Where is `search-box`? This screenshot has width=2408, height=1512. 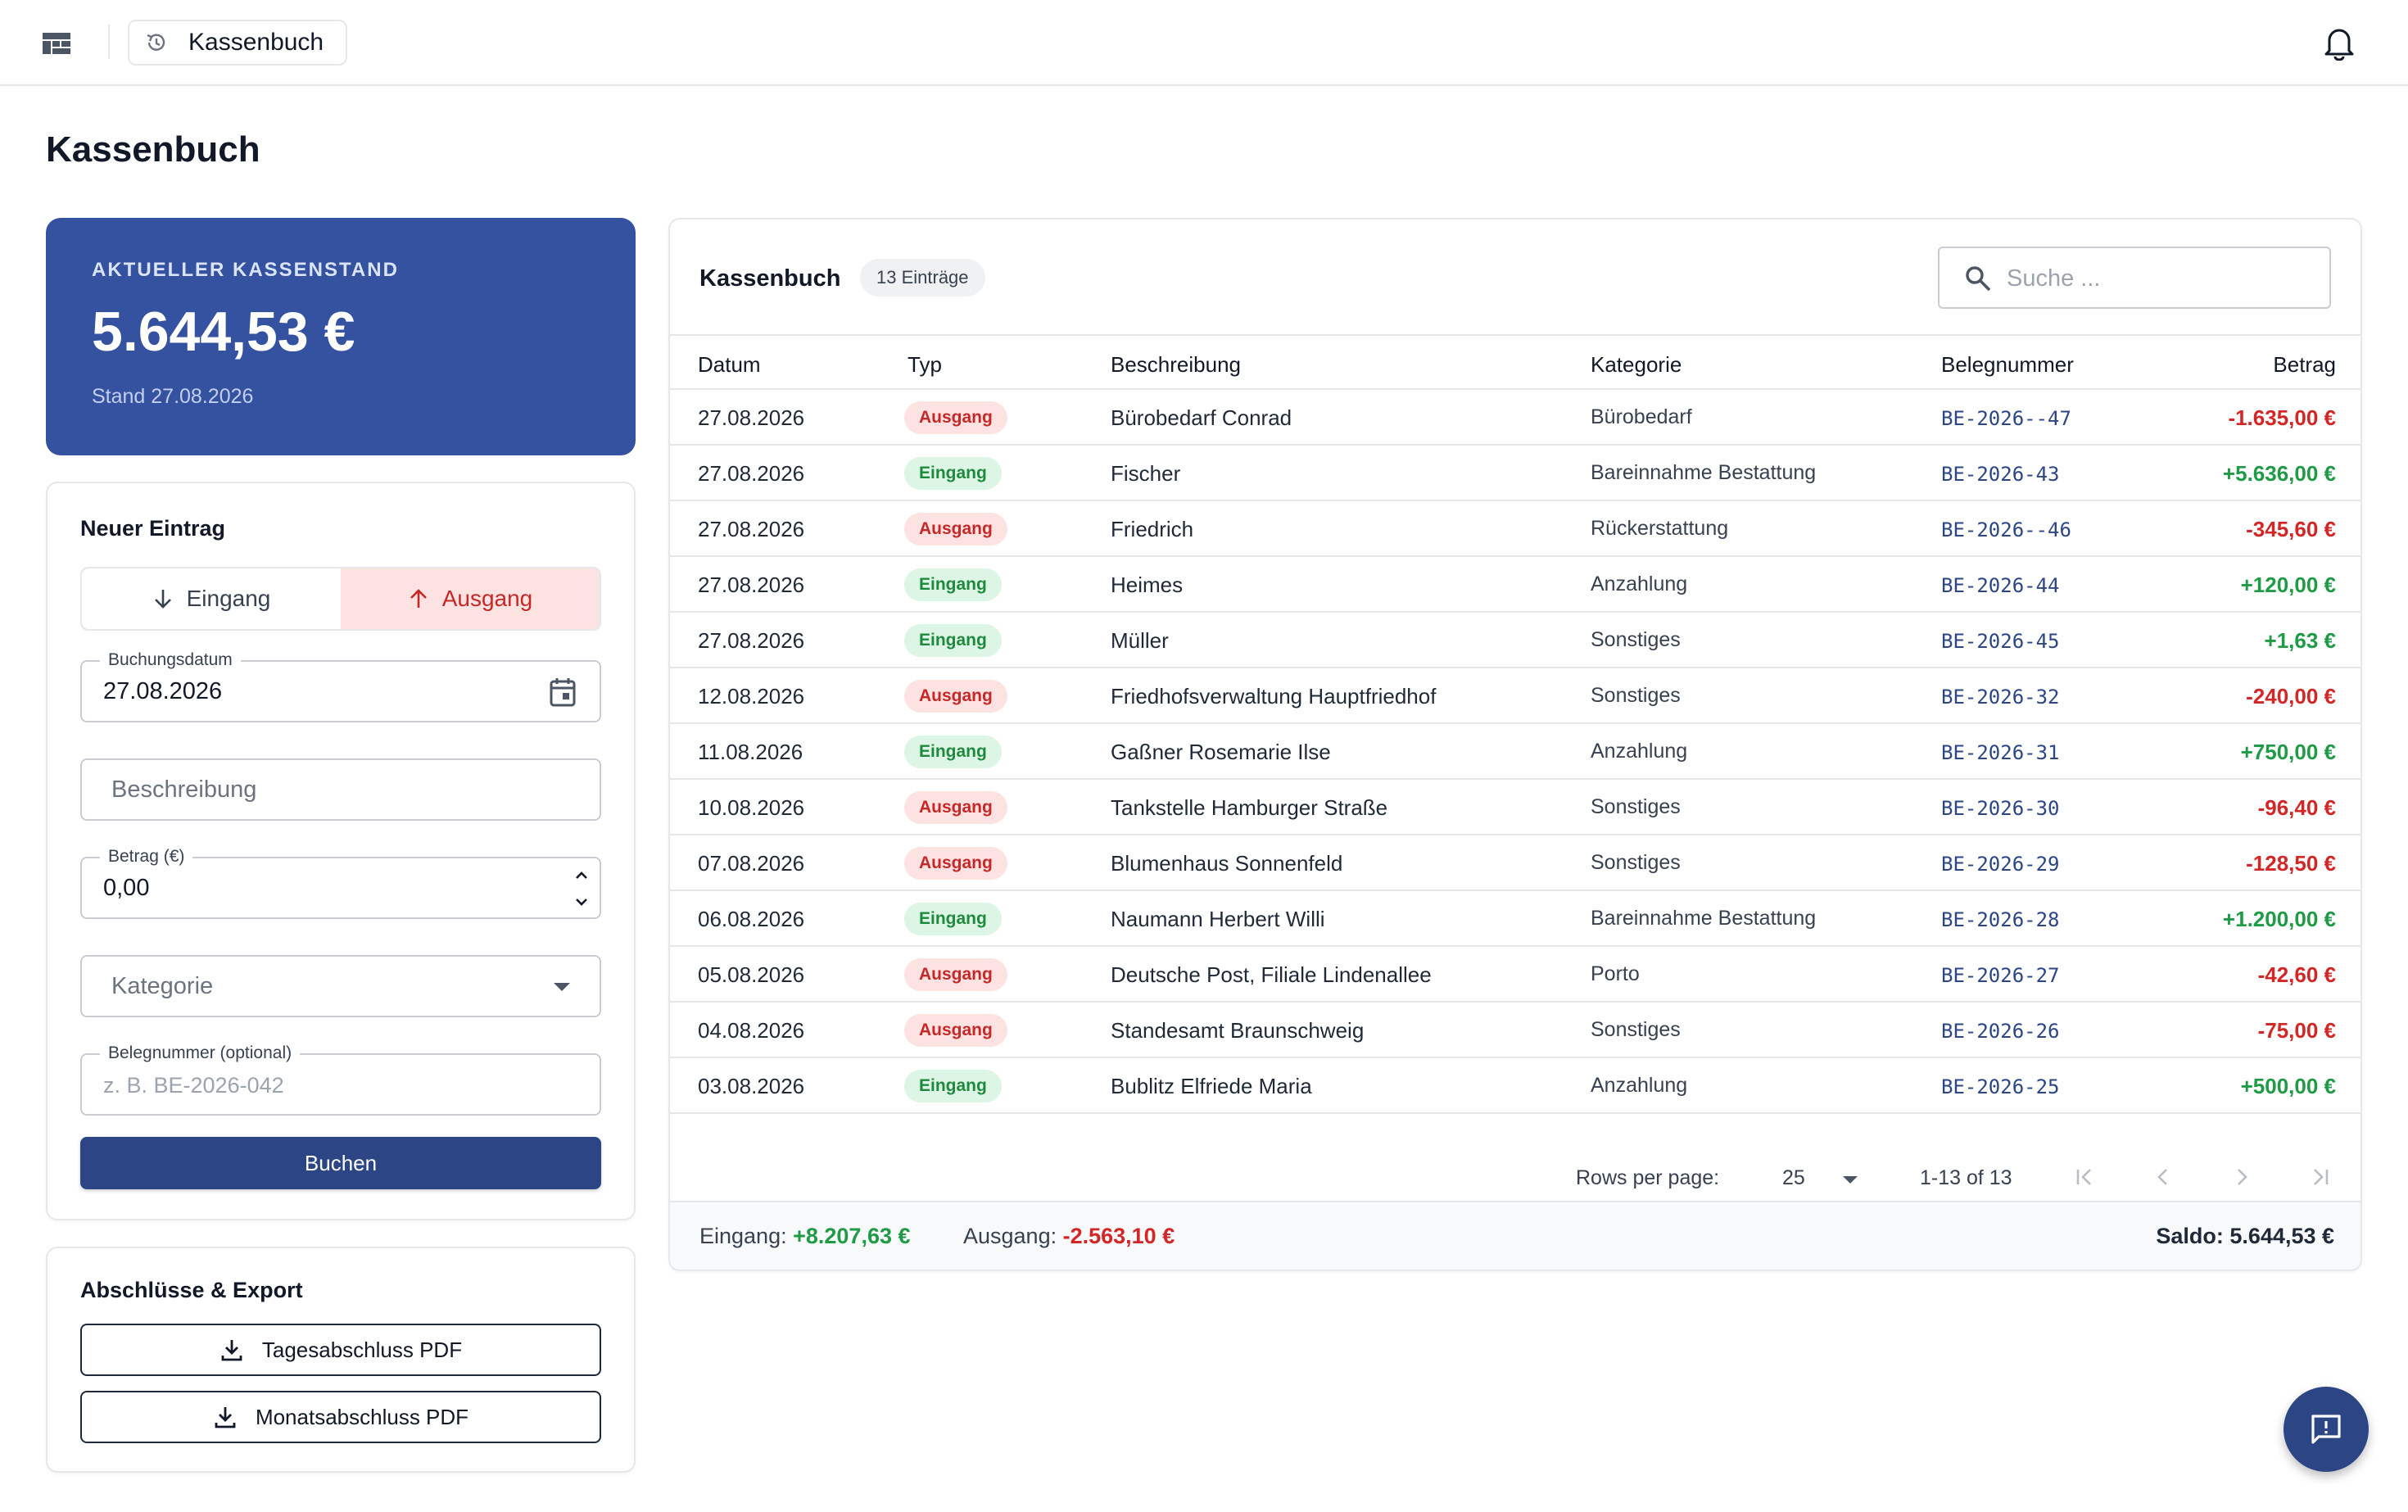 search-box is located at coordinates (2134, 278).